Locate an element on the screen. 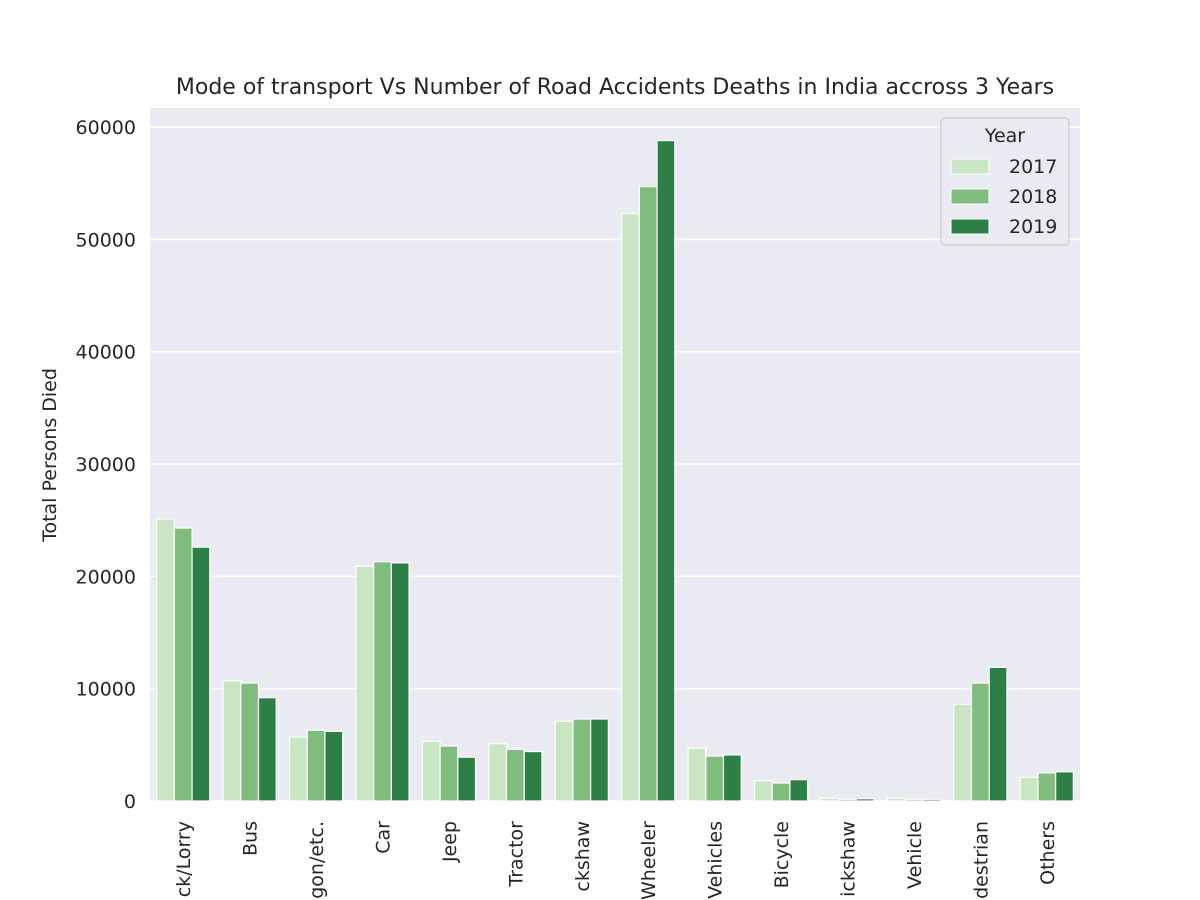  x-tick-label: Car is located at coordinates (384, 837).